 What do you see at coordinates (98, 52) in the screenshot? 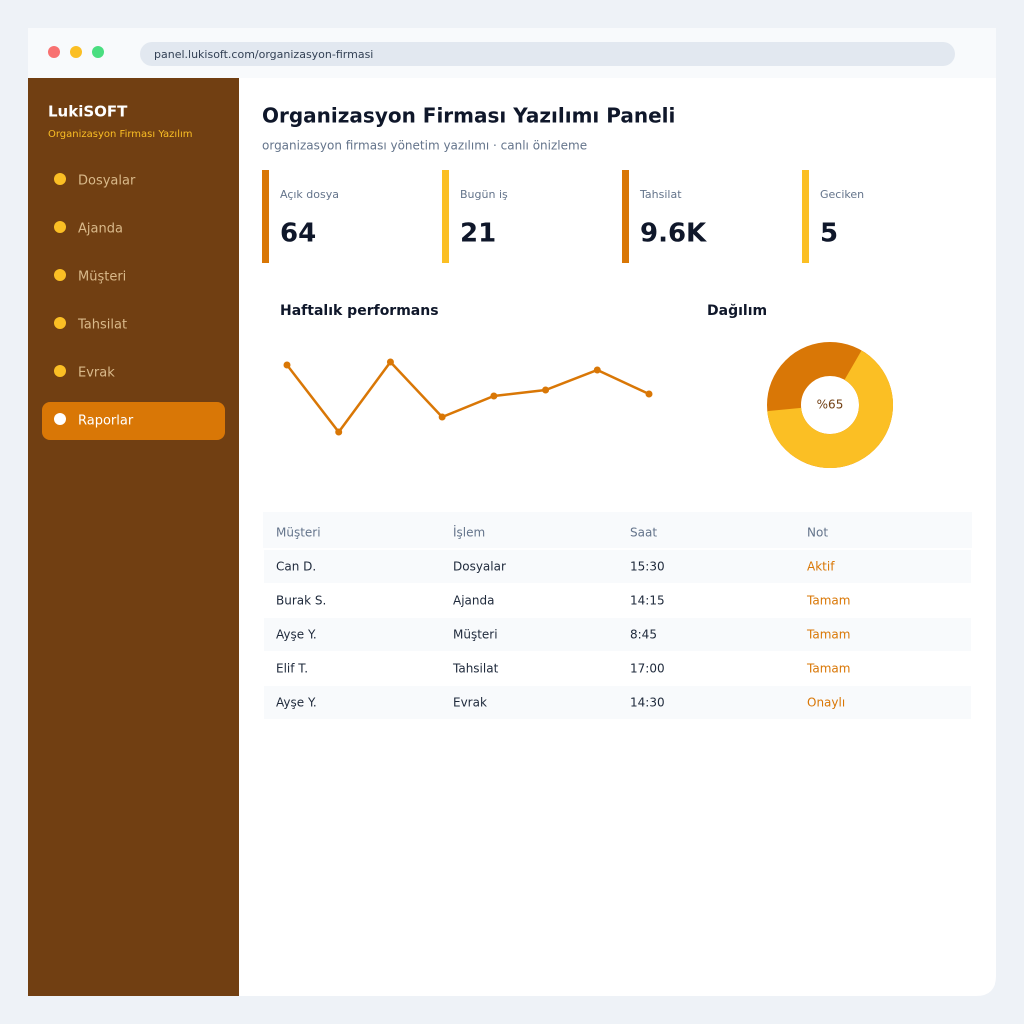
I see `window-maximize` at bounding box center [98, 52].